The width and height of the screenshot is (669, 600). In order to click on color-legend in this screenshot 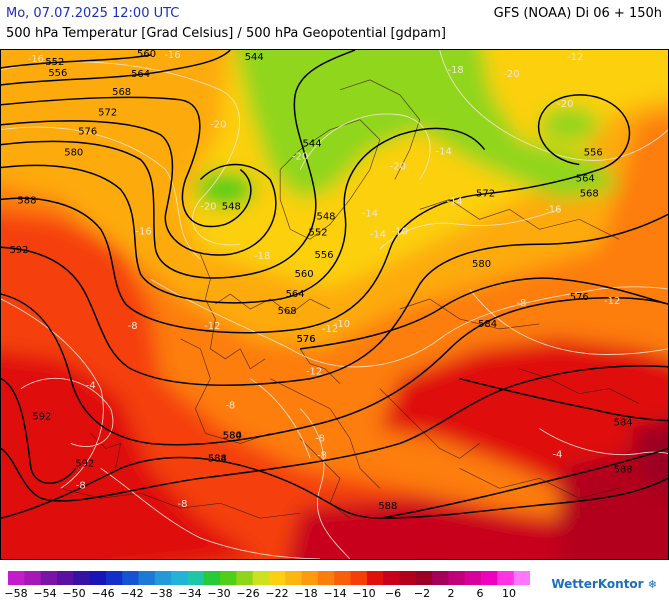, I will do `click(269, 578)`.